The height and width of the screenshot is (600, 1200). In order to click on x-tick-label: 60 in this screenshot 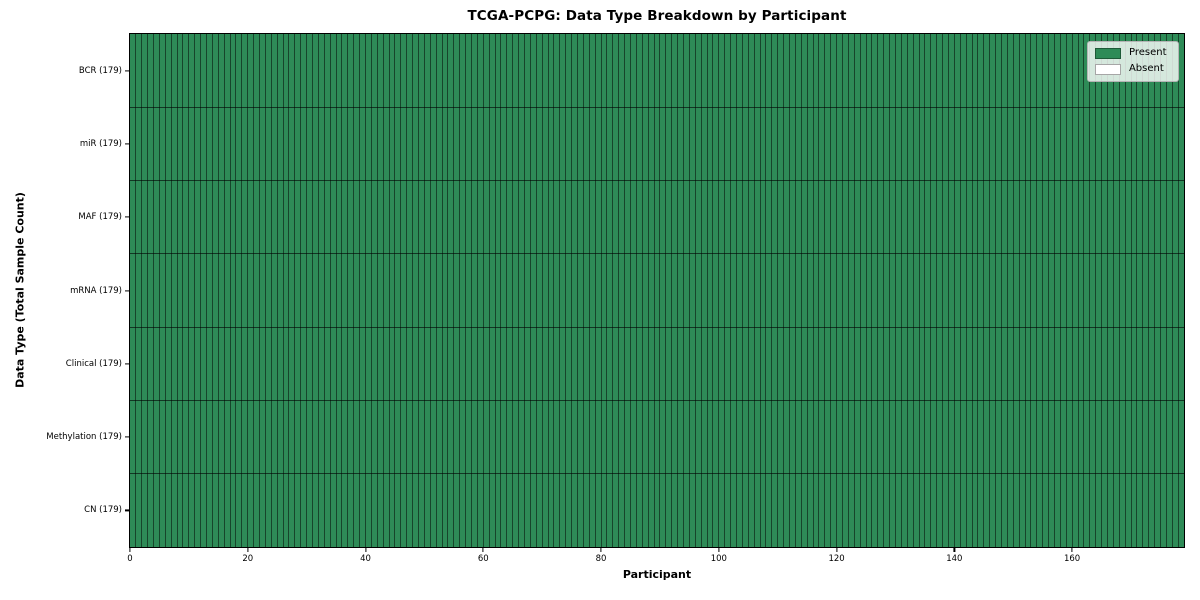, I will do `click(483, 559)`.